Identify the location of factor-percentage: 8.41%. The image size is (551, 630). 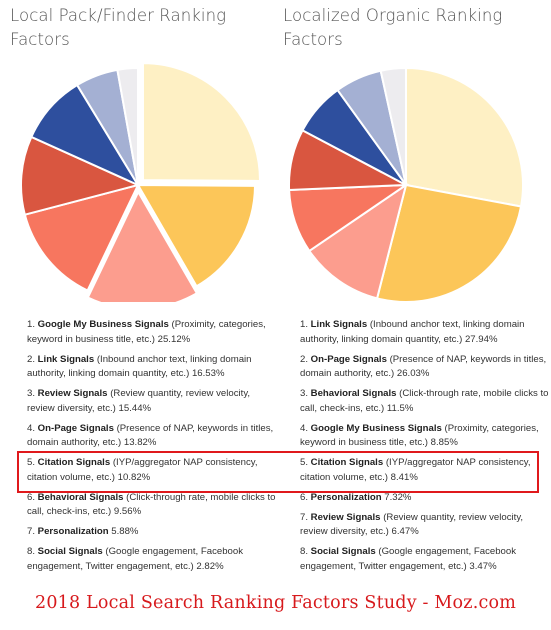
(404, 477).